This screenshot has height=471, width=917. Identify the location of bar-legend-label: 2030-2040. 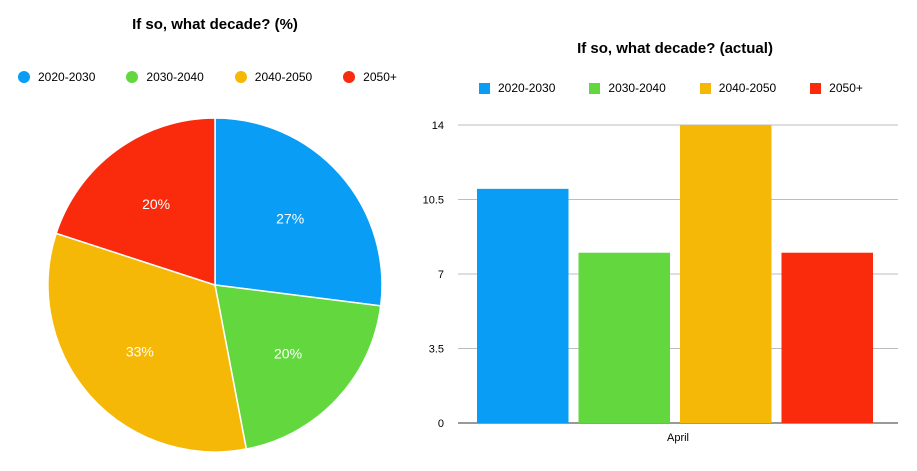
(637, 88).